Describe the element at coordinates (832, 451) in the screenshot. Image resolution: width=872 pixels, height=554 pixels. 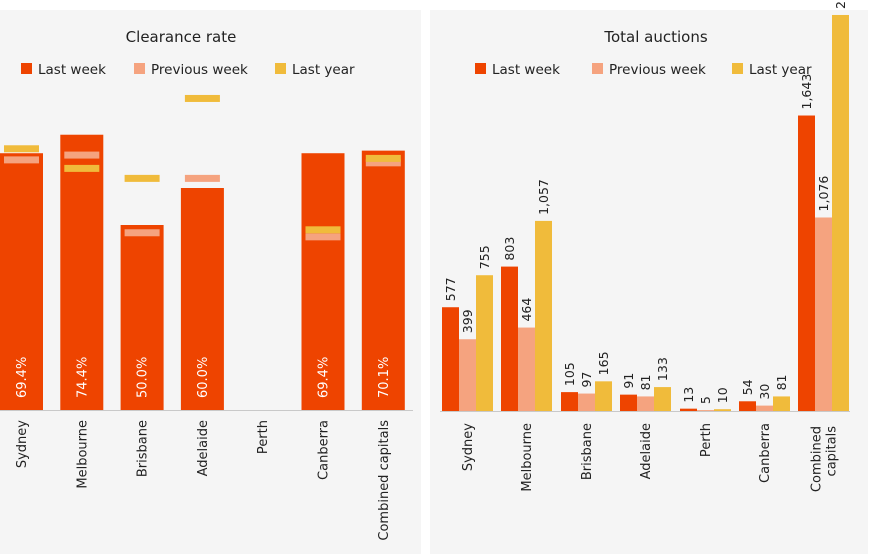
I see `x-tick-label-capitals: capitals` at that location.